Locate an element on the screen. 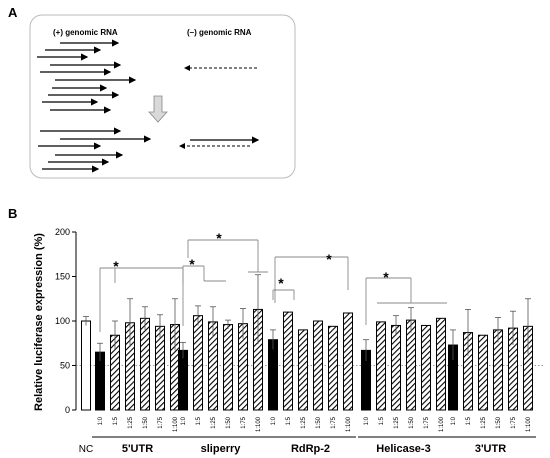 This screenshot has width=550, height=458. plus-rna-label: (+) genomic RNA is located at coordinates (85, 32).